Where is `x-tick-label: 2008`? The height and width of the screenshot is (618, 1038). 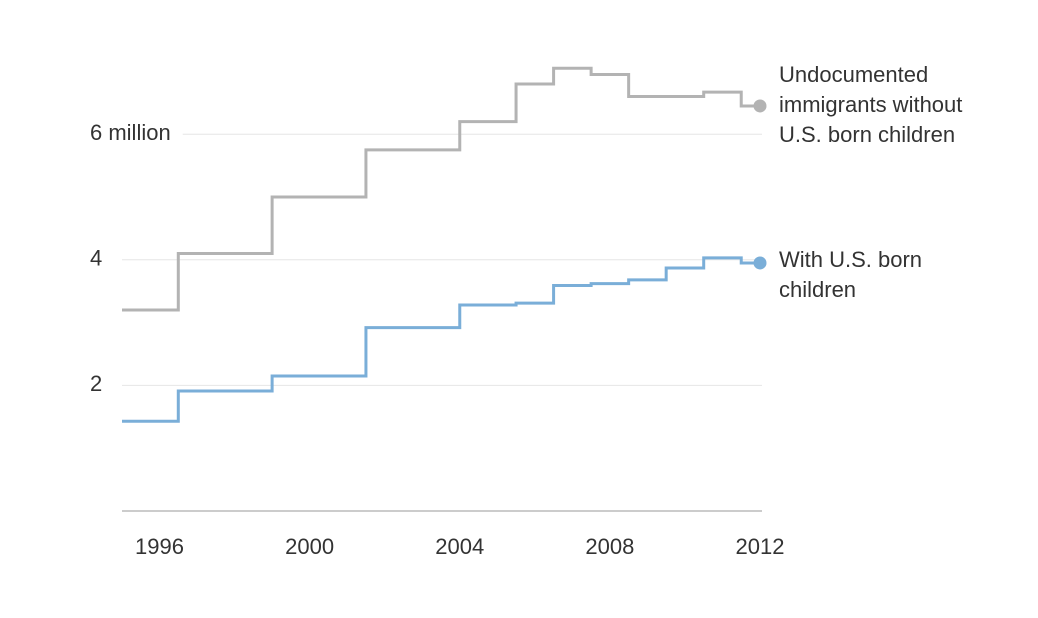
x-tick-label: 2008 is located at coordinates (609, 546).